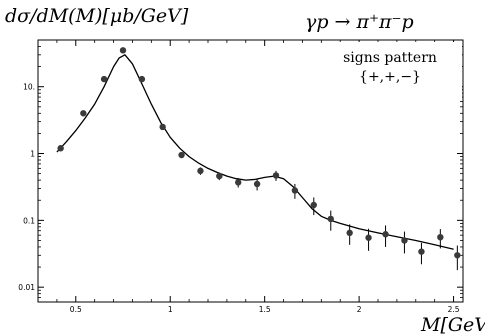 This screenshot has height=335, width=485. What do you see at coordinates (452, 324) in the screenshot?
I see `x-axis-label: M[GeV]` at bounding box center [452, 324].